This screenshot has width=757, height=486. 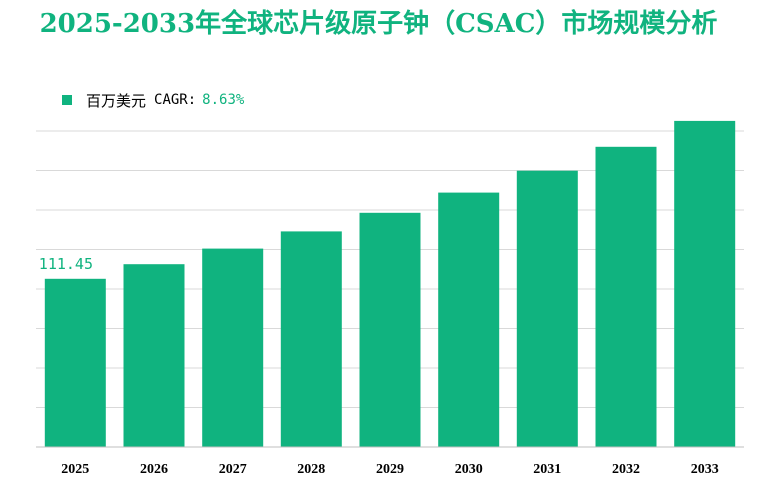 I want to click on x-axis-ticks: 2025 2026 2027 2028 2029 2030 2031 2032 2033, so click(x=389, y=469).